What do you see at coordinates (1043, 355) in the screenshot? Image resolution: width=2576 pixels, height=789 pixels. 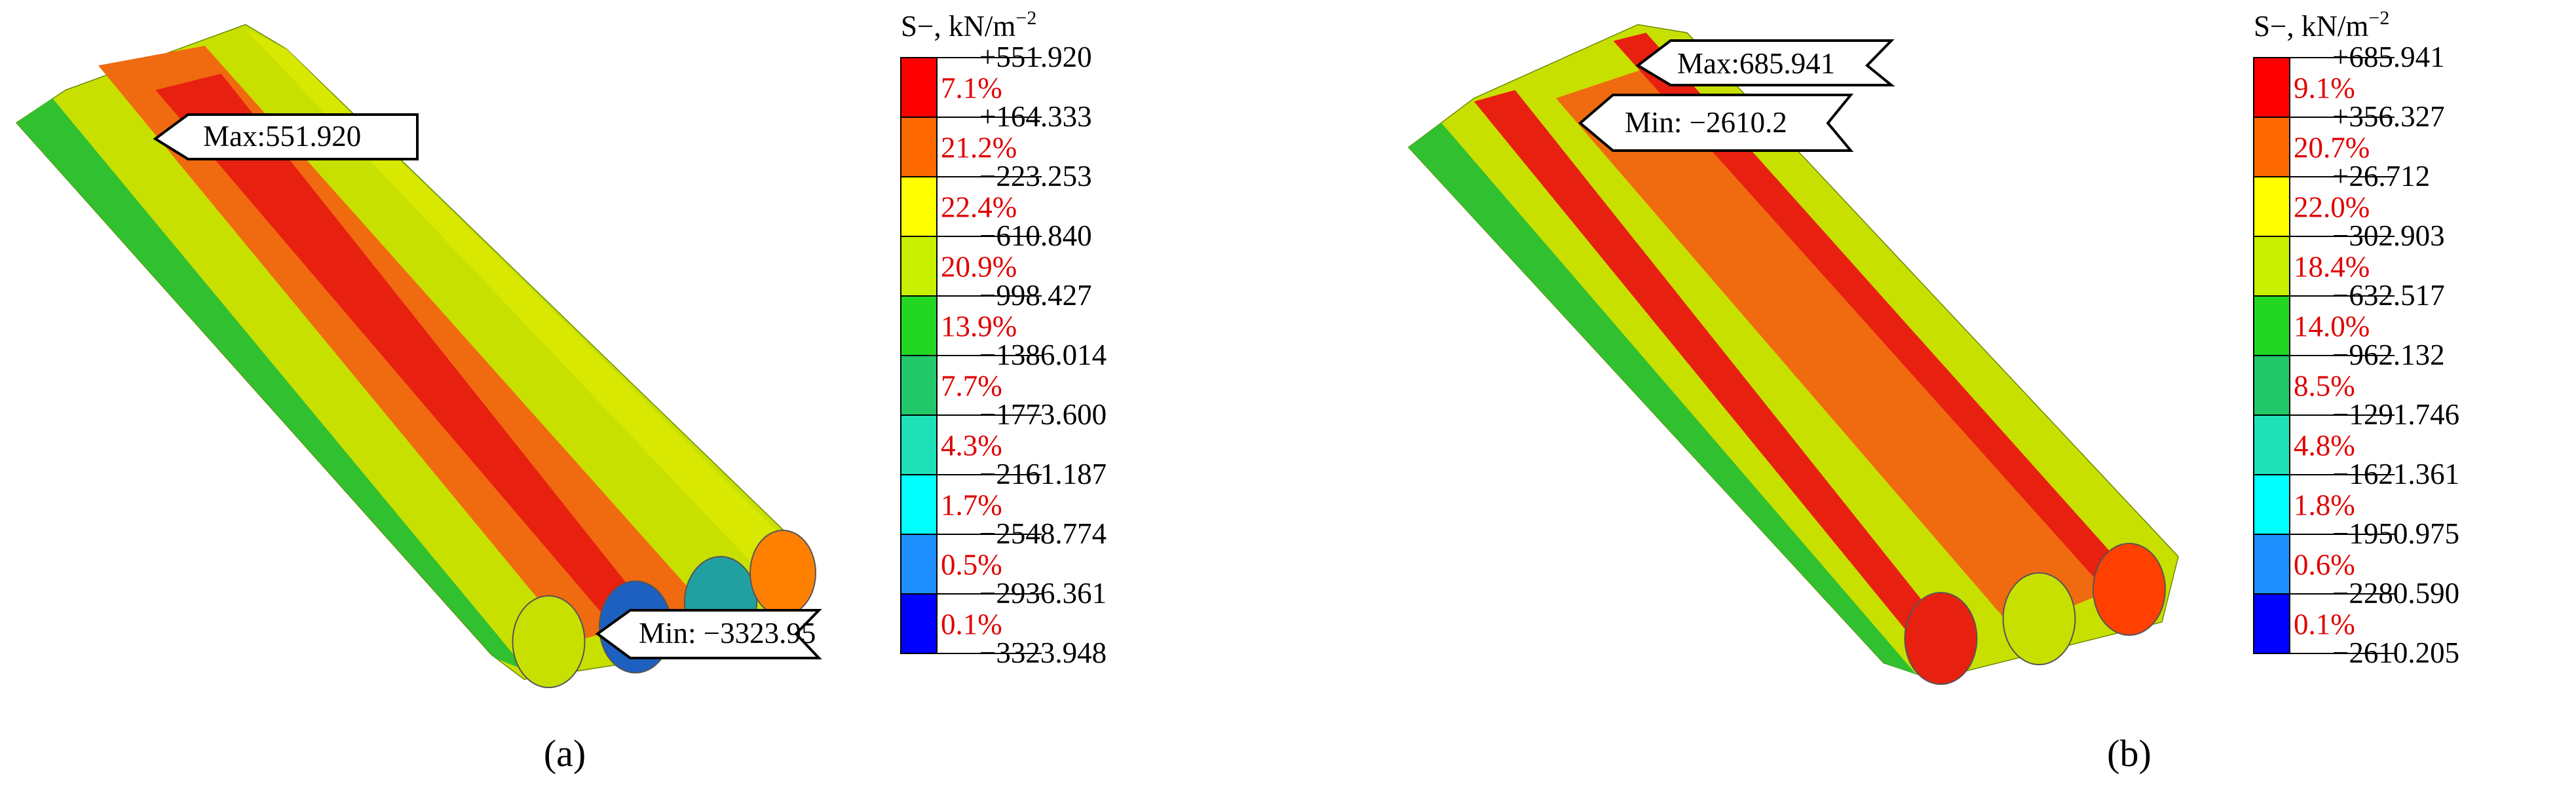 I see `legend-label: −1386.014` at bounding box center [1043, 355].